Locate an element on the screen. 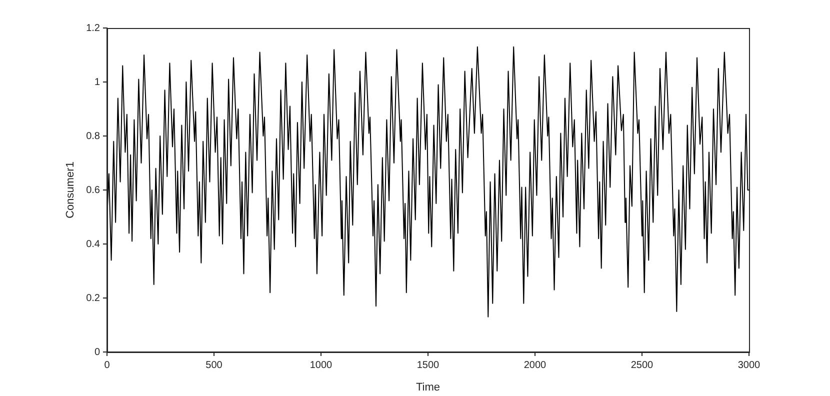 The width and height of the screenshot is (830, 396). y-tick-label: 0 is located at coordinates (97, 352).